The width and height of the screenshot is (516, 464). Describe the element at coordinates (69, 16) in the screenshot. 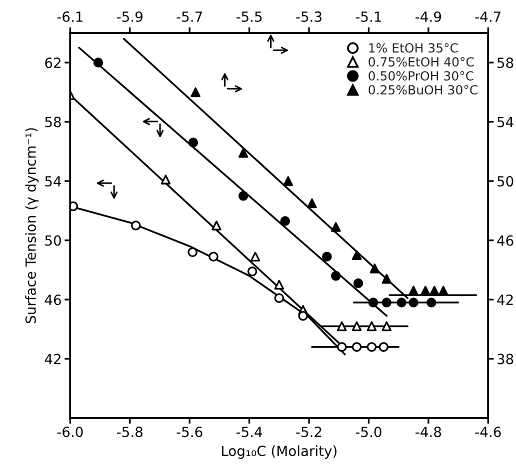

I see `x2-tick-label: -6.1` at that location.